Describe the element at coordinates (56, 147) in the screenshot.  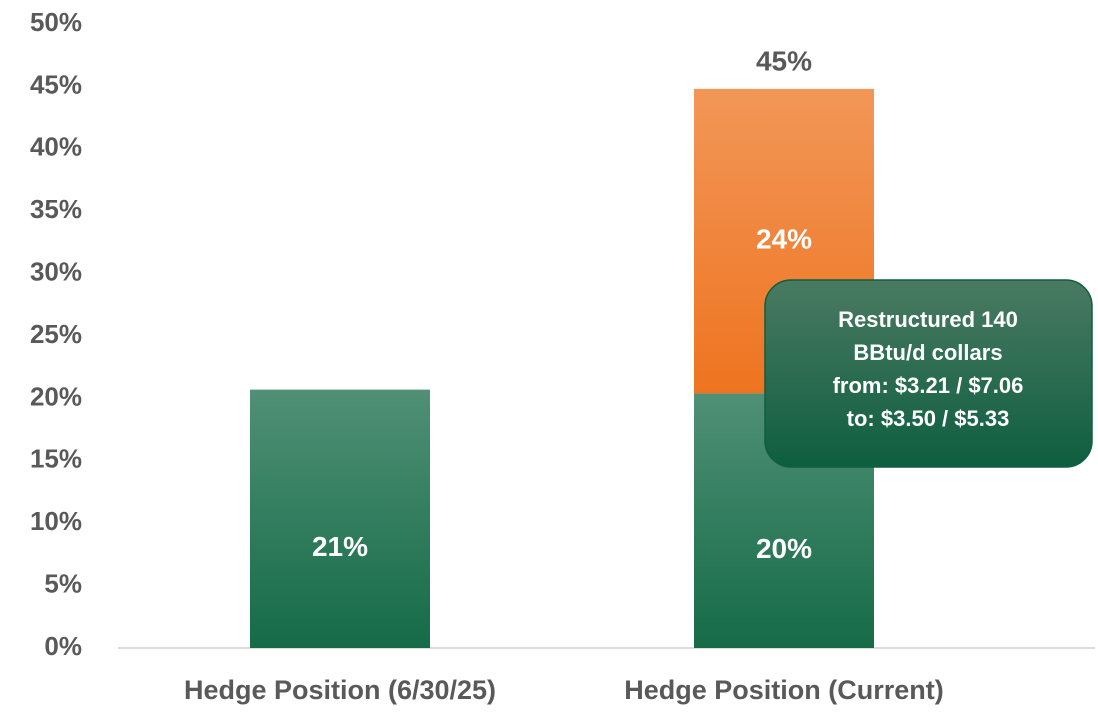
I see `y-tick-label: 40%` at that location.